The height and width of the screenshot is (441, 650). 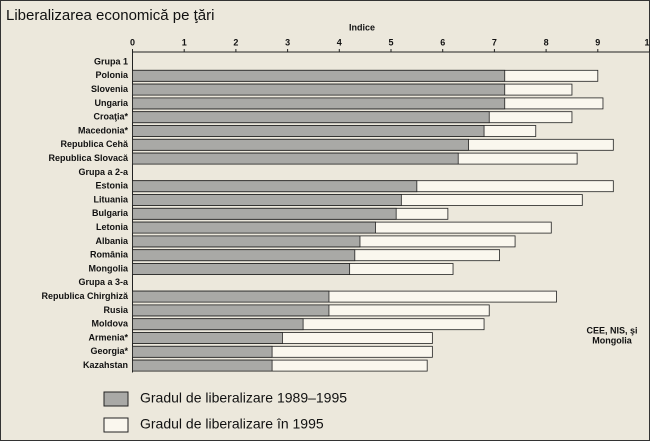 I want to click on y-tick-label: Grupa a 3-a, so click(x=103, y=282).